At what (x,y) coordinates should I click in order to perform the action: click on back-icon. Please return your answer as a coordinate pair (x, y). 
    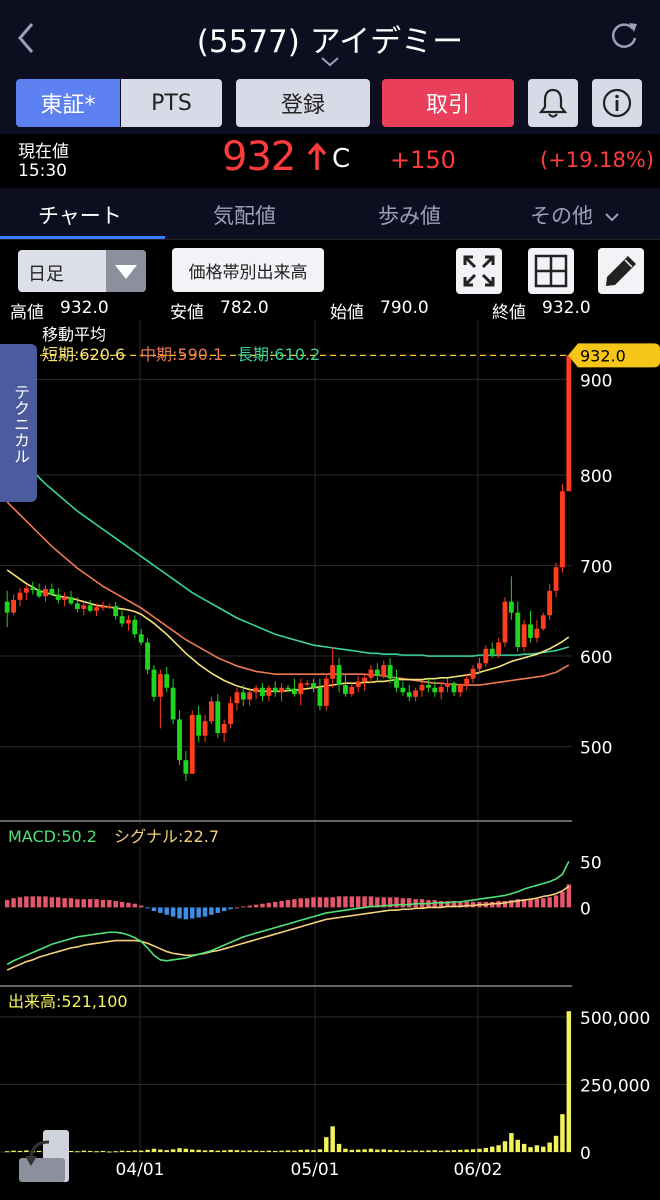
    Looking at the image, I should click on (27, 38).